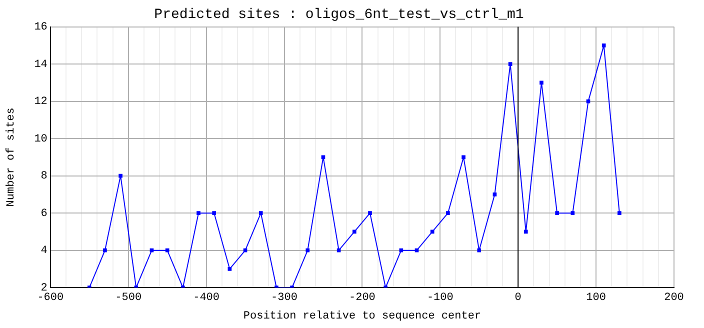  What do you see at coordinates (284, 298) in the screenshot?
I see `x-tick-label: -300` at bounding box center [284, 298].